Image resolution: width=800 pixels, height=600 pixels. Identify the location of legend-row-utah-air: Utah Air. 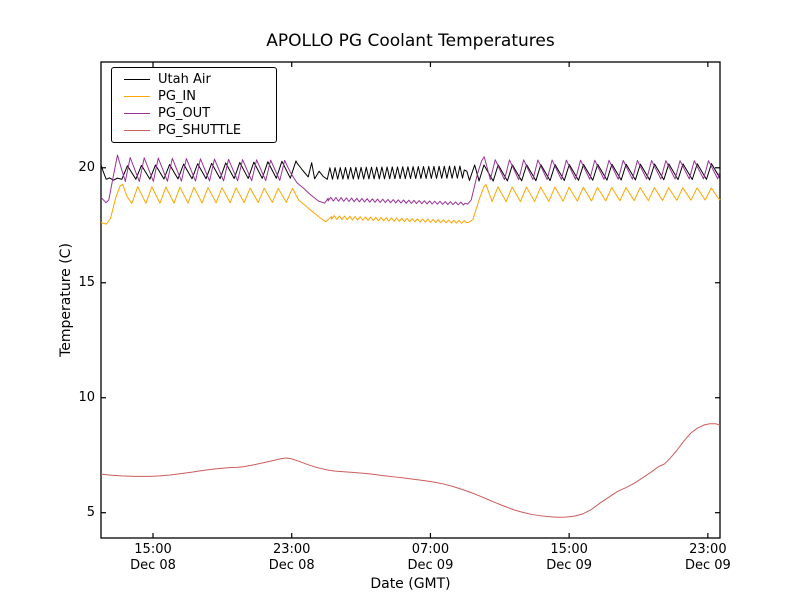
(198, 79).